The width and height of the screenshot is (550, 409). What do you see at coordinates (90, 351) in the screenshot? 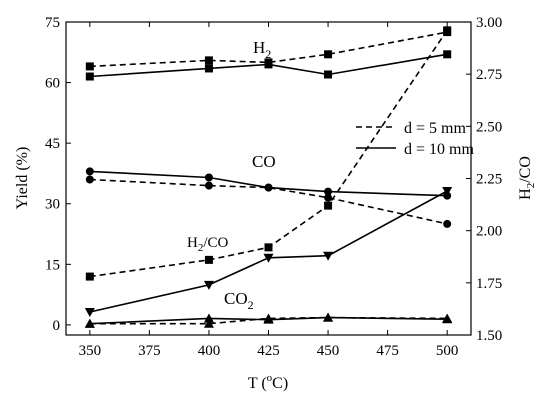
I see `x-tick-label: 350` at bounding box center [90, 351].